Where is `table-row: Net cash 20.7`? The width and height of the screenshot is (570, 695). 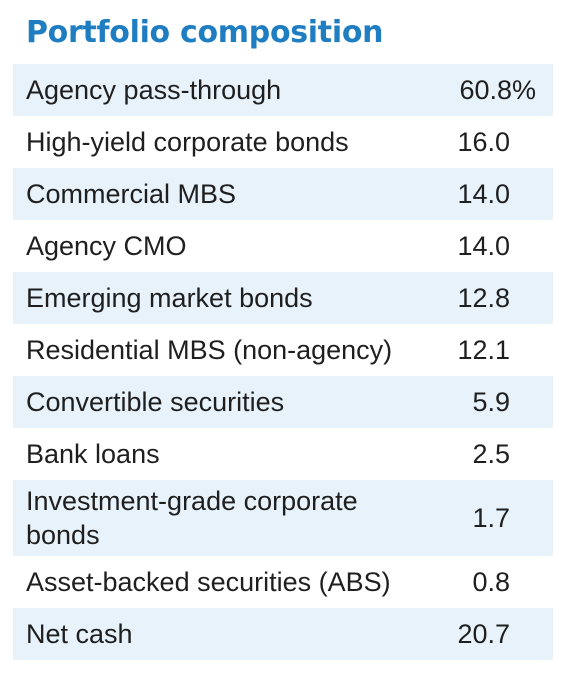
table-row: Net cash 20.7 is located at coordinates (283, 634).